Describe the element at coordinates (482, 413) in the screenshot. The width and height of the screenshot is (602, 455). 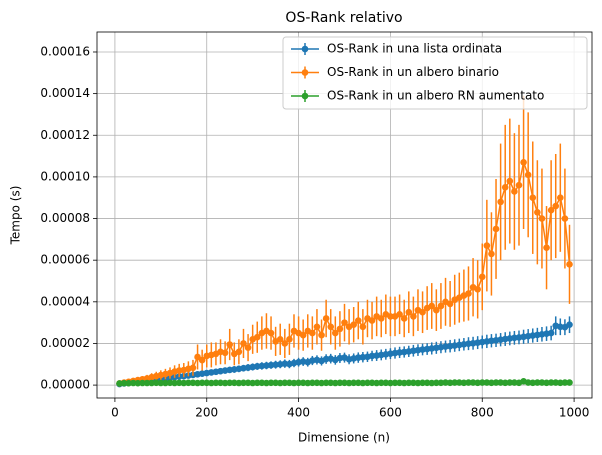
I see `x-tick-label: 800` at that location.